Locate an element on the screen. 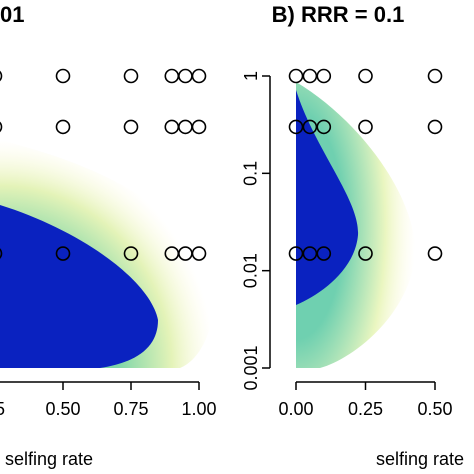  x-tick-label: 0.00 is located at coordinates (295, 409).